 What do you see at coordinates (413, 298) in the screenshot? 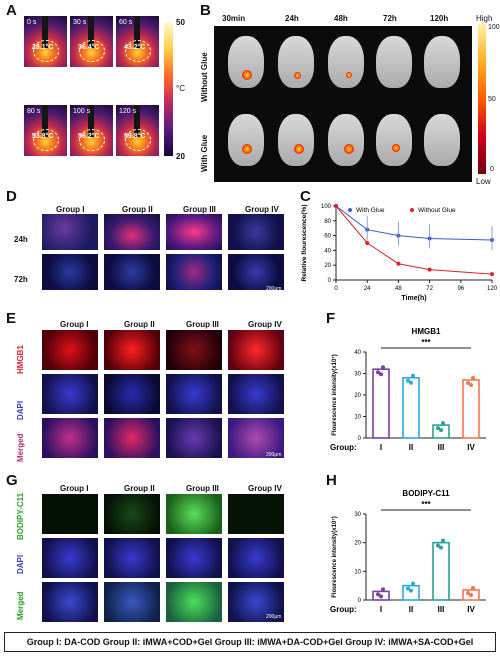
I see `x-axis-label: Time(h)` at bounding box center [413, 298].